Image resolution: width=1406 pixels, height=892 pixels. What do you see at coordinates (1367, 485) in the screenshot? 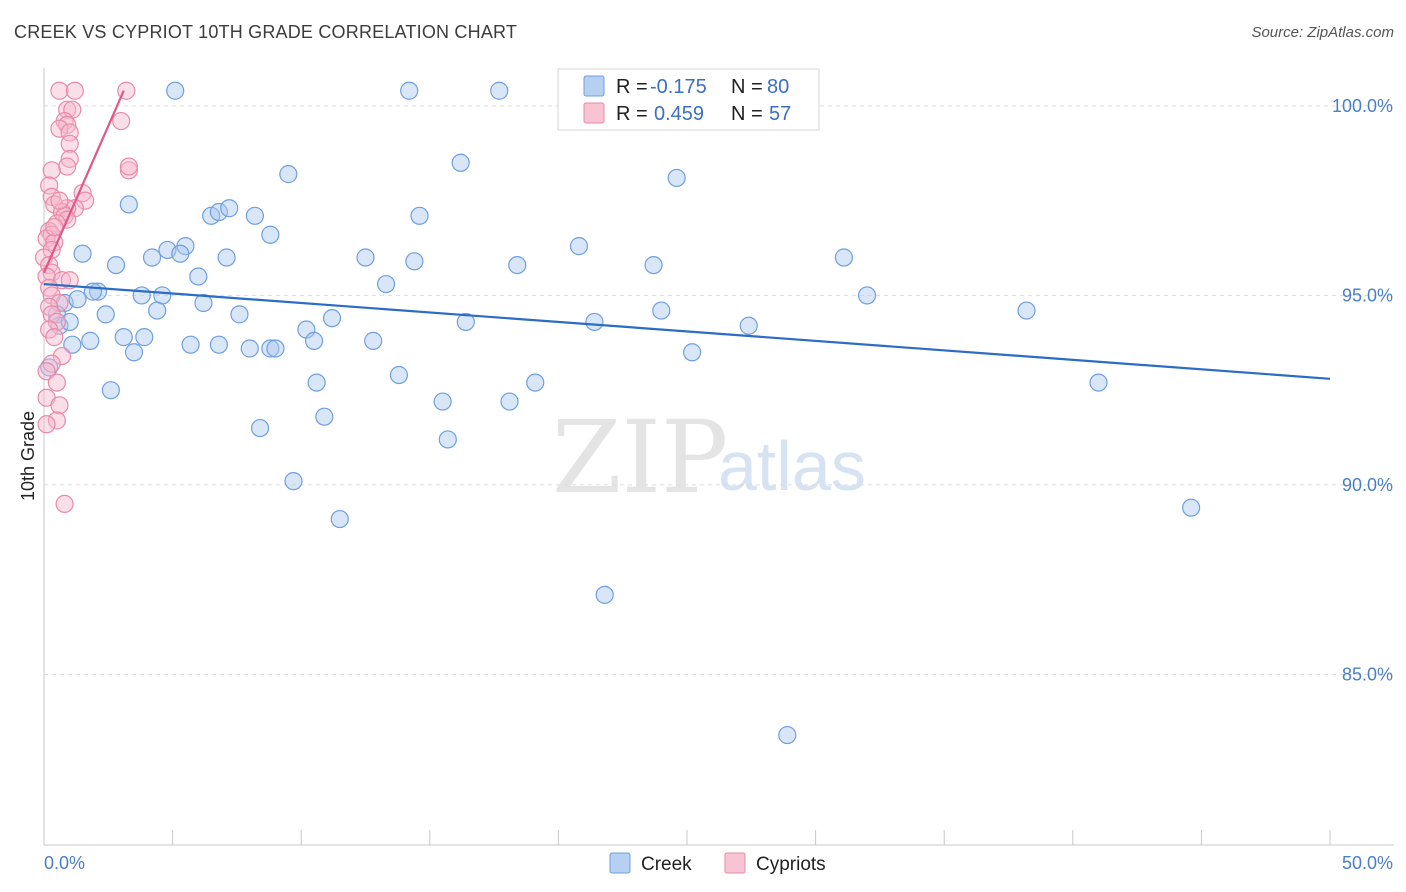
I see `y-tick-label: 90.0%` at bounding box center [1367, 485].